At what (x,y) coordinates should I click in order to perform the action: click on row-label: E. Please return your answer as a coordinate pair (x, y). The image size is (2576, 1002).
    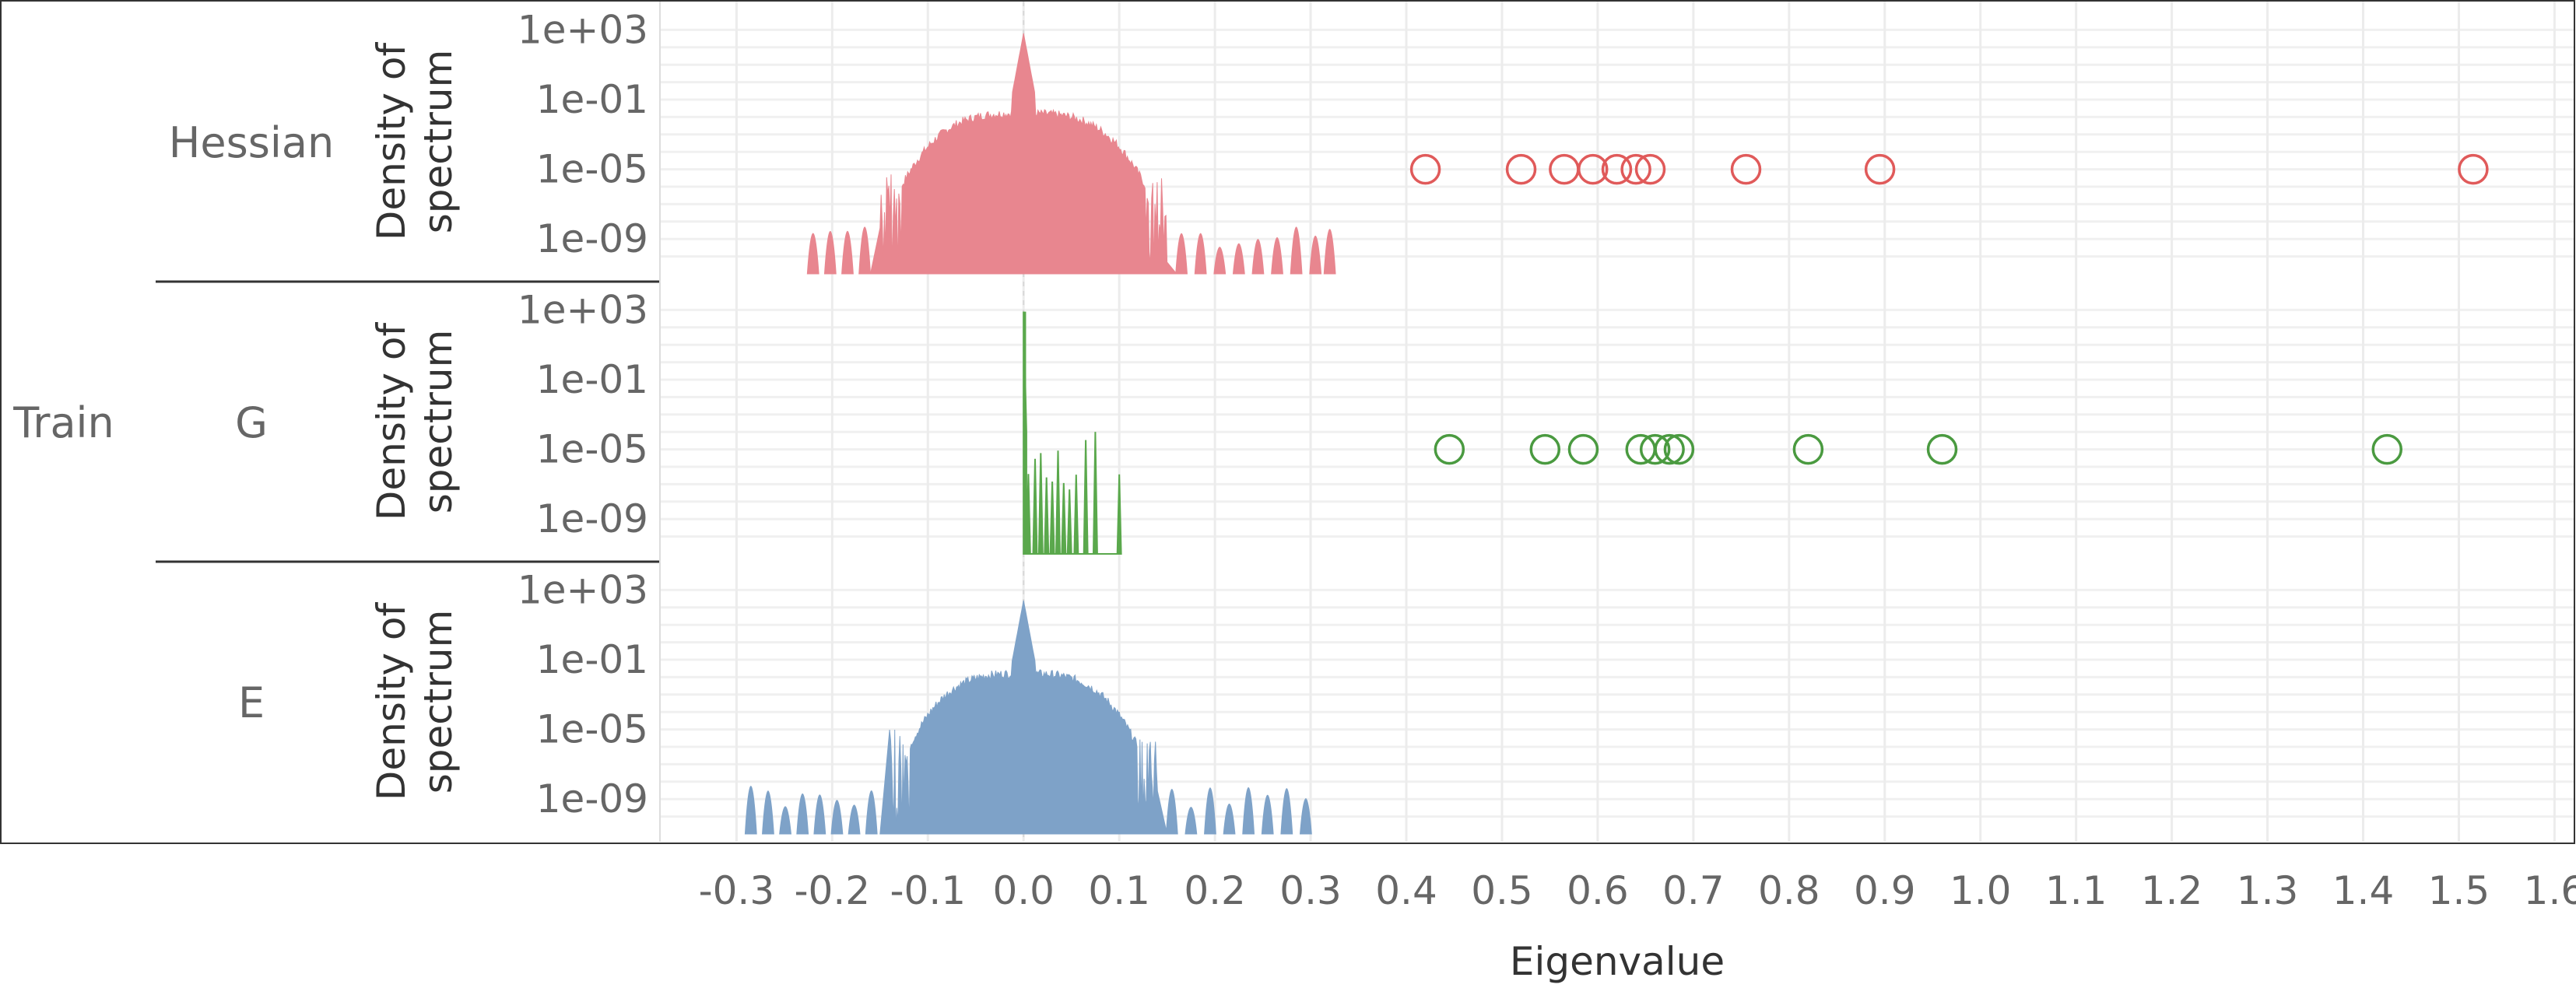
    Looking at the image, I should click on (252, 702).